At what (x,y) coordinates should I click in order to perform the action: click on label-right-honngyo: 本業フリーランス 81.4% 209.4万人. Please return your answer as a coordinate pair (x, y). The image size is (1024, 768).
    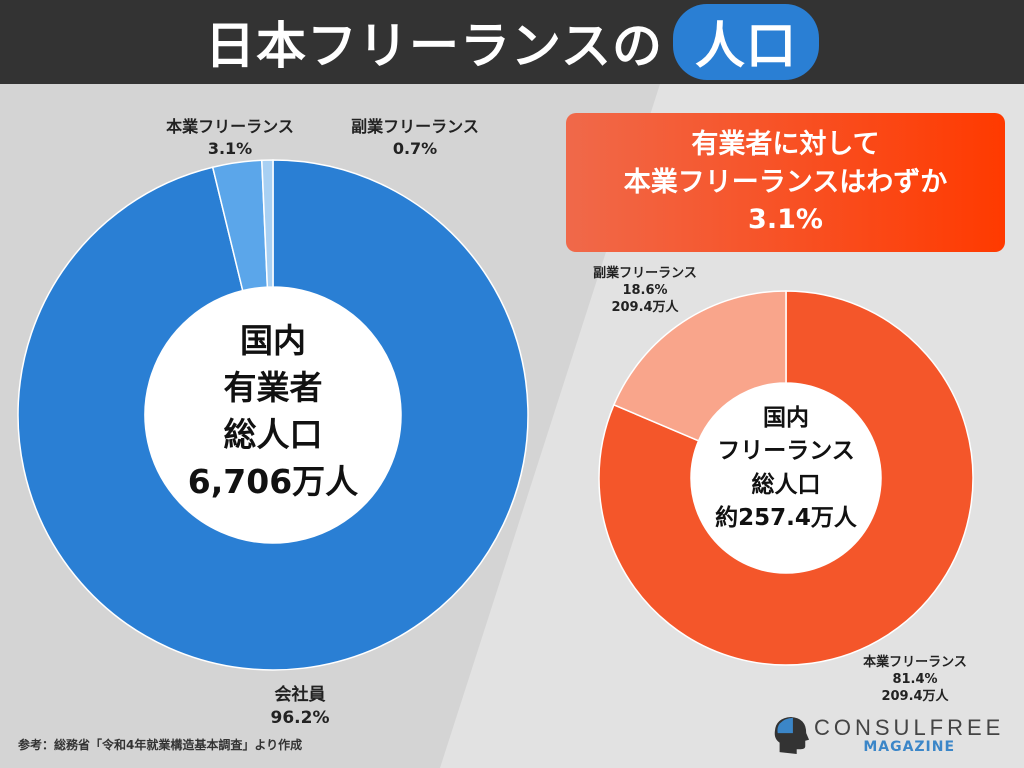
    Looking at the image, I should click on (915, 679).